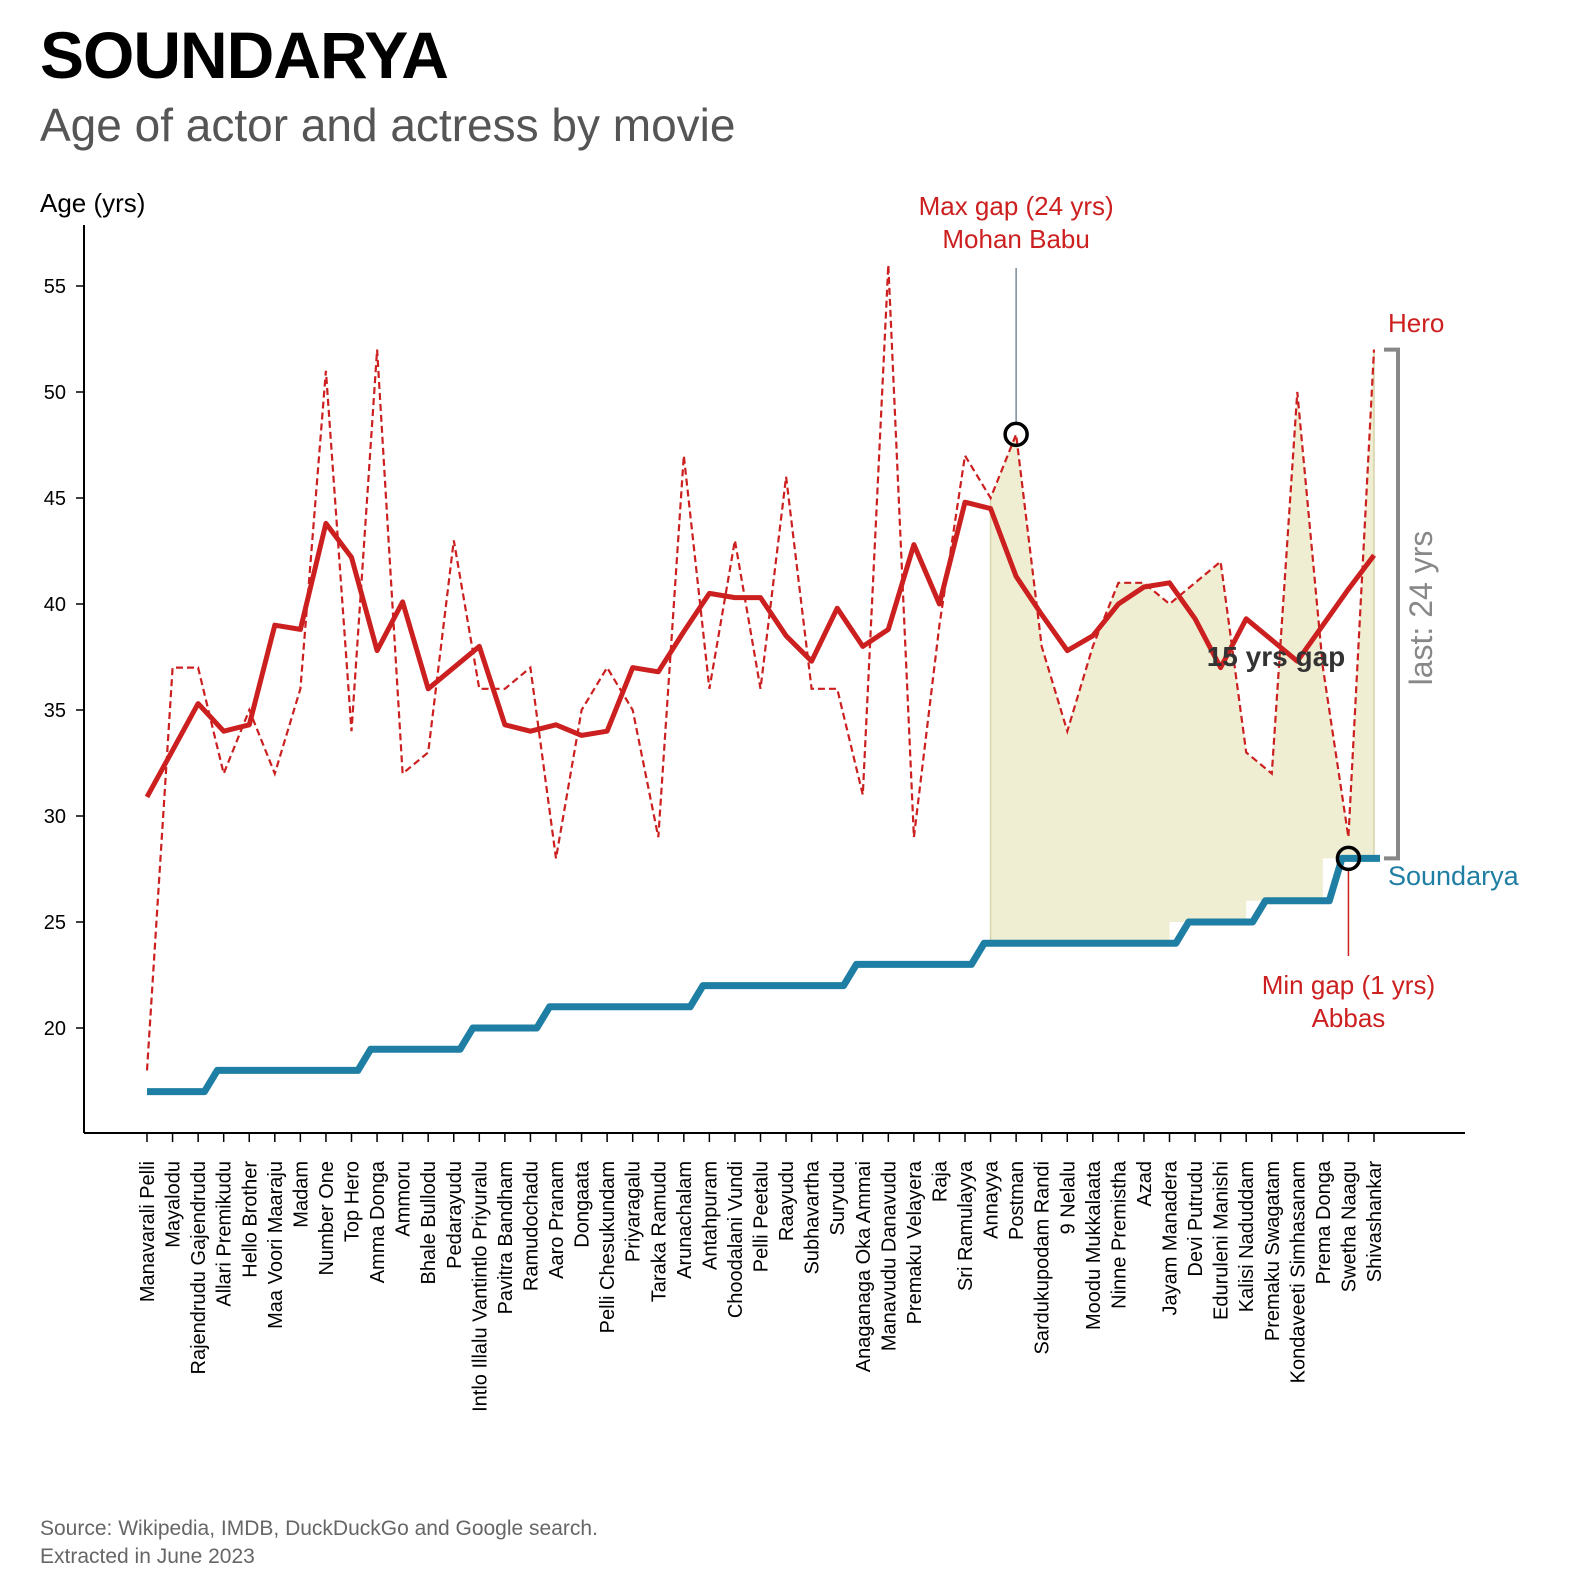 The height and width of the screenshot is (1595, 1577). I want to click on x-tick-label: Number One, so click(327, 1218).